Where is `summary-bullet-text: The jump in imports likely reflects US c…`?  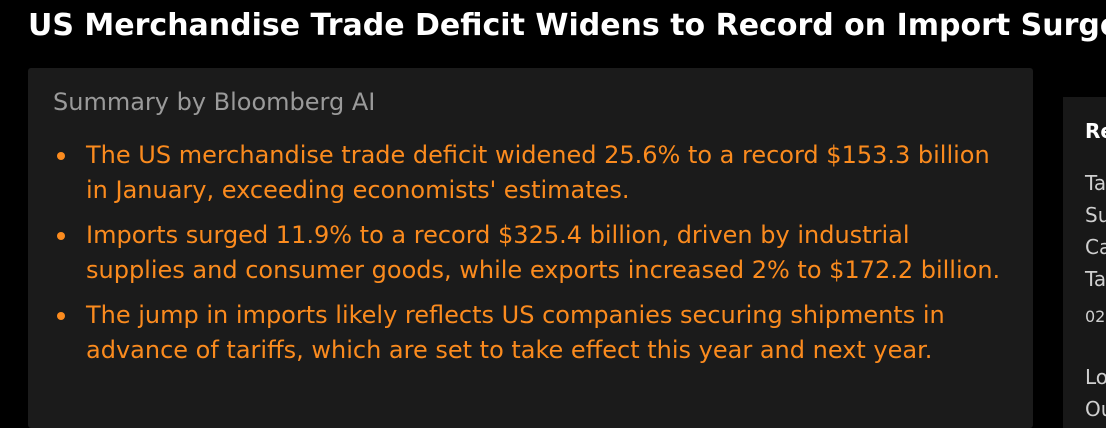
summary-bullet-text: The jump in imports likely reflects US c… is located at coordinates (515, 332).